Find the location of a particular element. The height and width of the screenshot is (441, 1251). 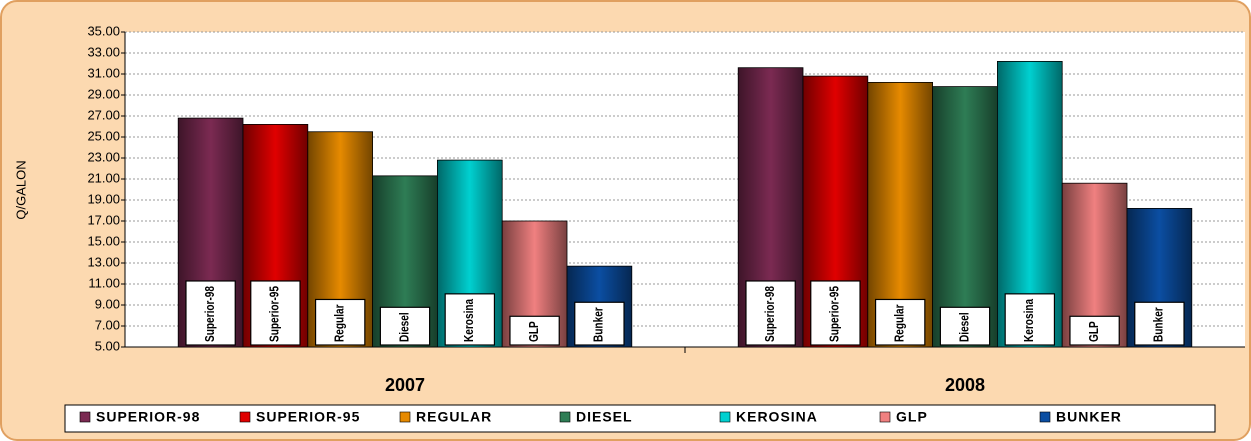

y-tick-label: 27.00 is located at coordinates (103, 114).